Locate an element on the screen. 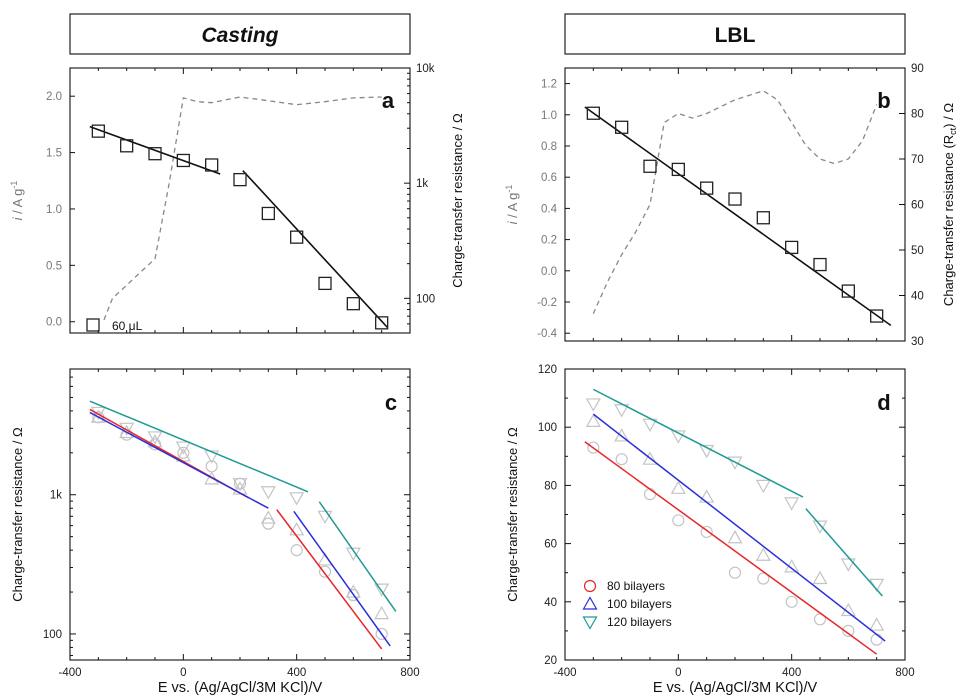 The image size is (962, 695). y2-tick-label: 60 is located at coordinates (917, 206).